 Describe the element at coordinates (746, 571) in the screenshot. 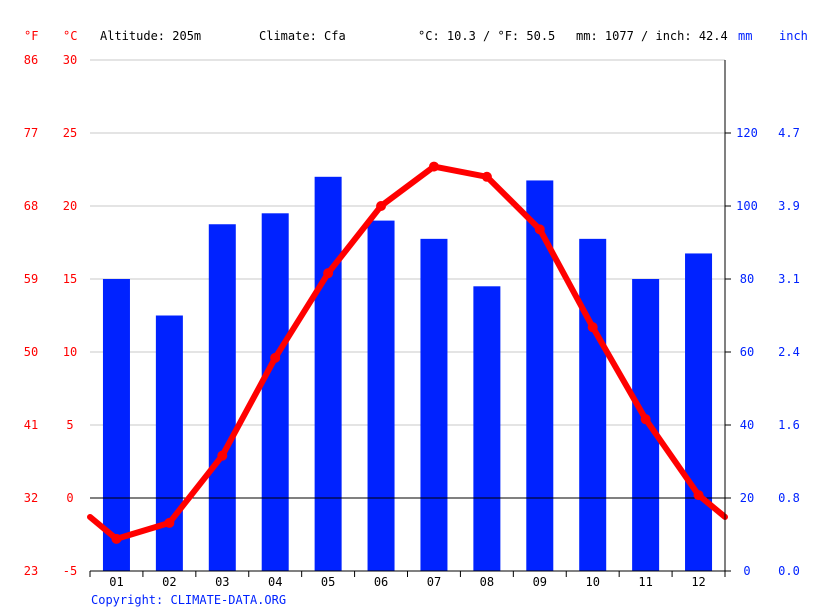

I see `mm-tick-label: 0` at that location.